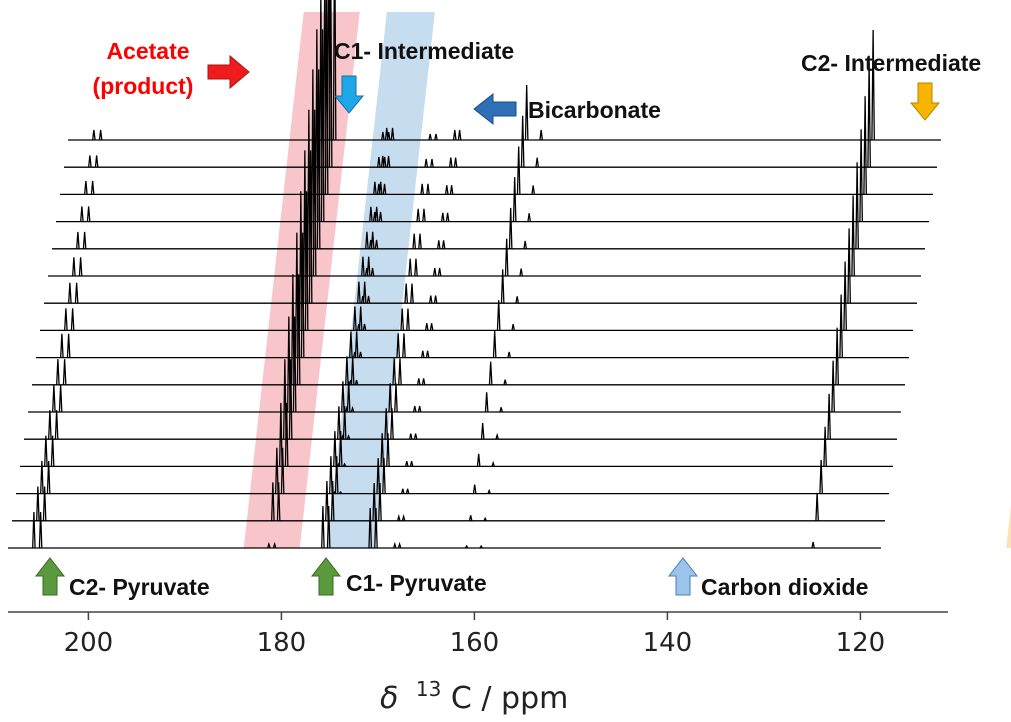 The image size is (1011, 722). What do you see at coordinates (349, 94) in the screenshot?
I see `c1-intermediate-arrow-icon` at bounding box center [349, 94].